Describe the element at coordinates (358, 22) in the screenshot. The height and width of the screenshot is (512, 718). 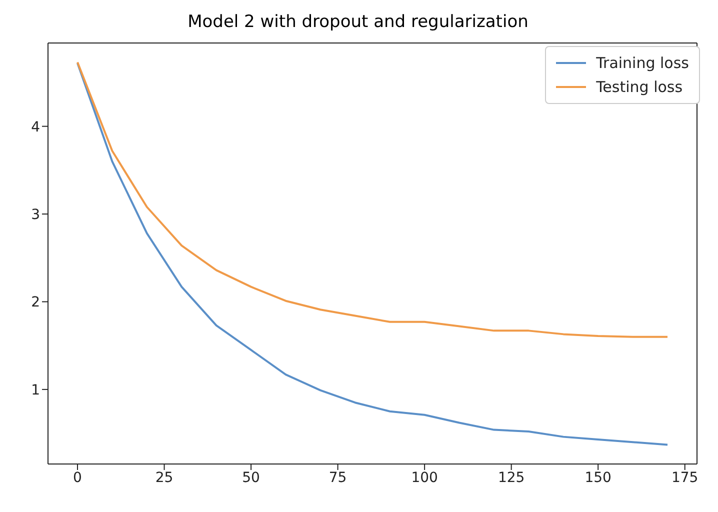
I see `chart-title: Model 2 with dropout and regularization` at that location.